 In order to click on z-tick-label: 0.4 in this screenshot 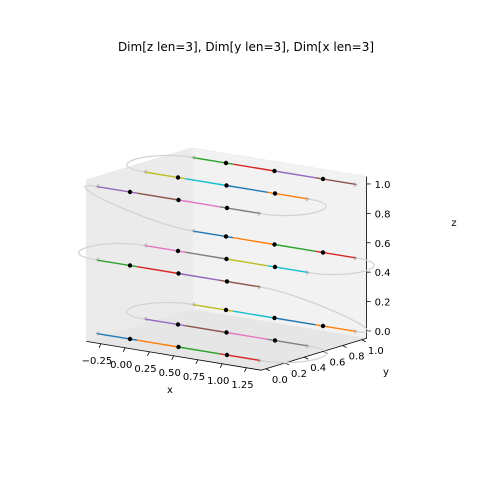, I will do `click(383, 273)`.